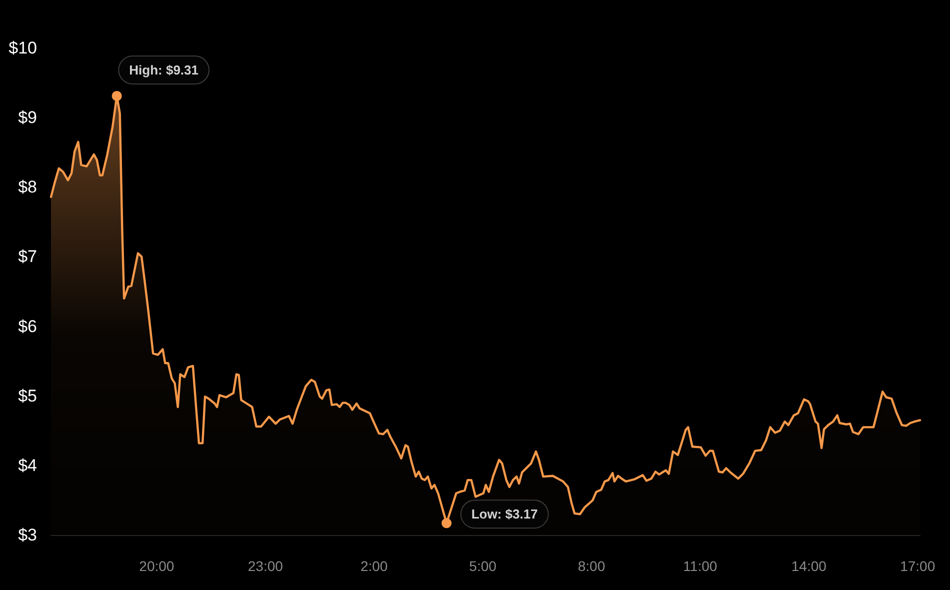 The height and width of the screenshot is (590, 950). Describe the element at coordinates (266, 566) in the screenshot. I see `x-tick-label: 23:00` at that location.